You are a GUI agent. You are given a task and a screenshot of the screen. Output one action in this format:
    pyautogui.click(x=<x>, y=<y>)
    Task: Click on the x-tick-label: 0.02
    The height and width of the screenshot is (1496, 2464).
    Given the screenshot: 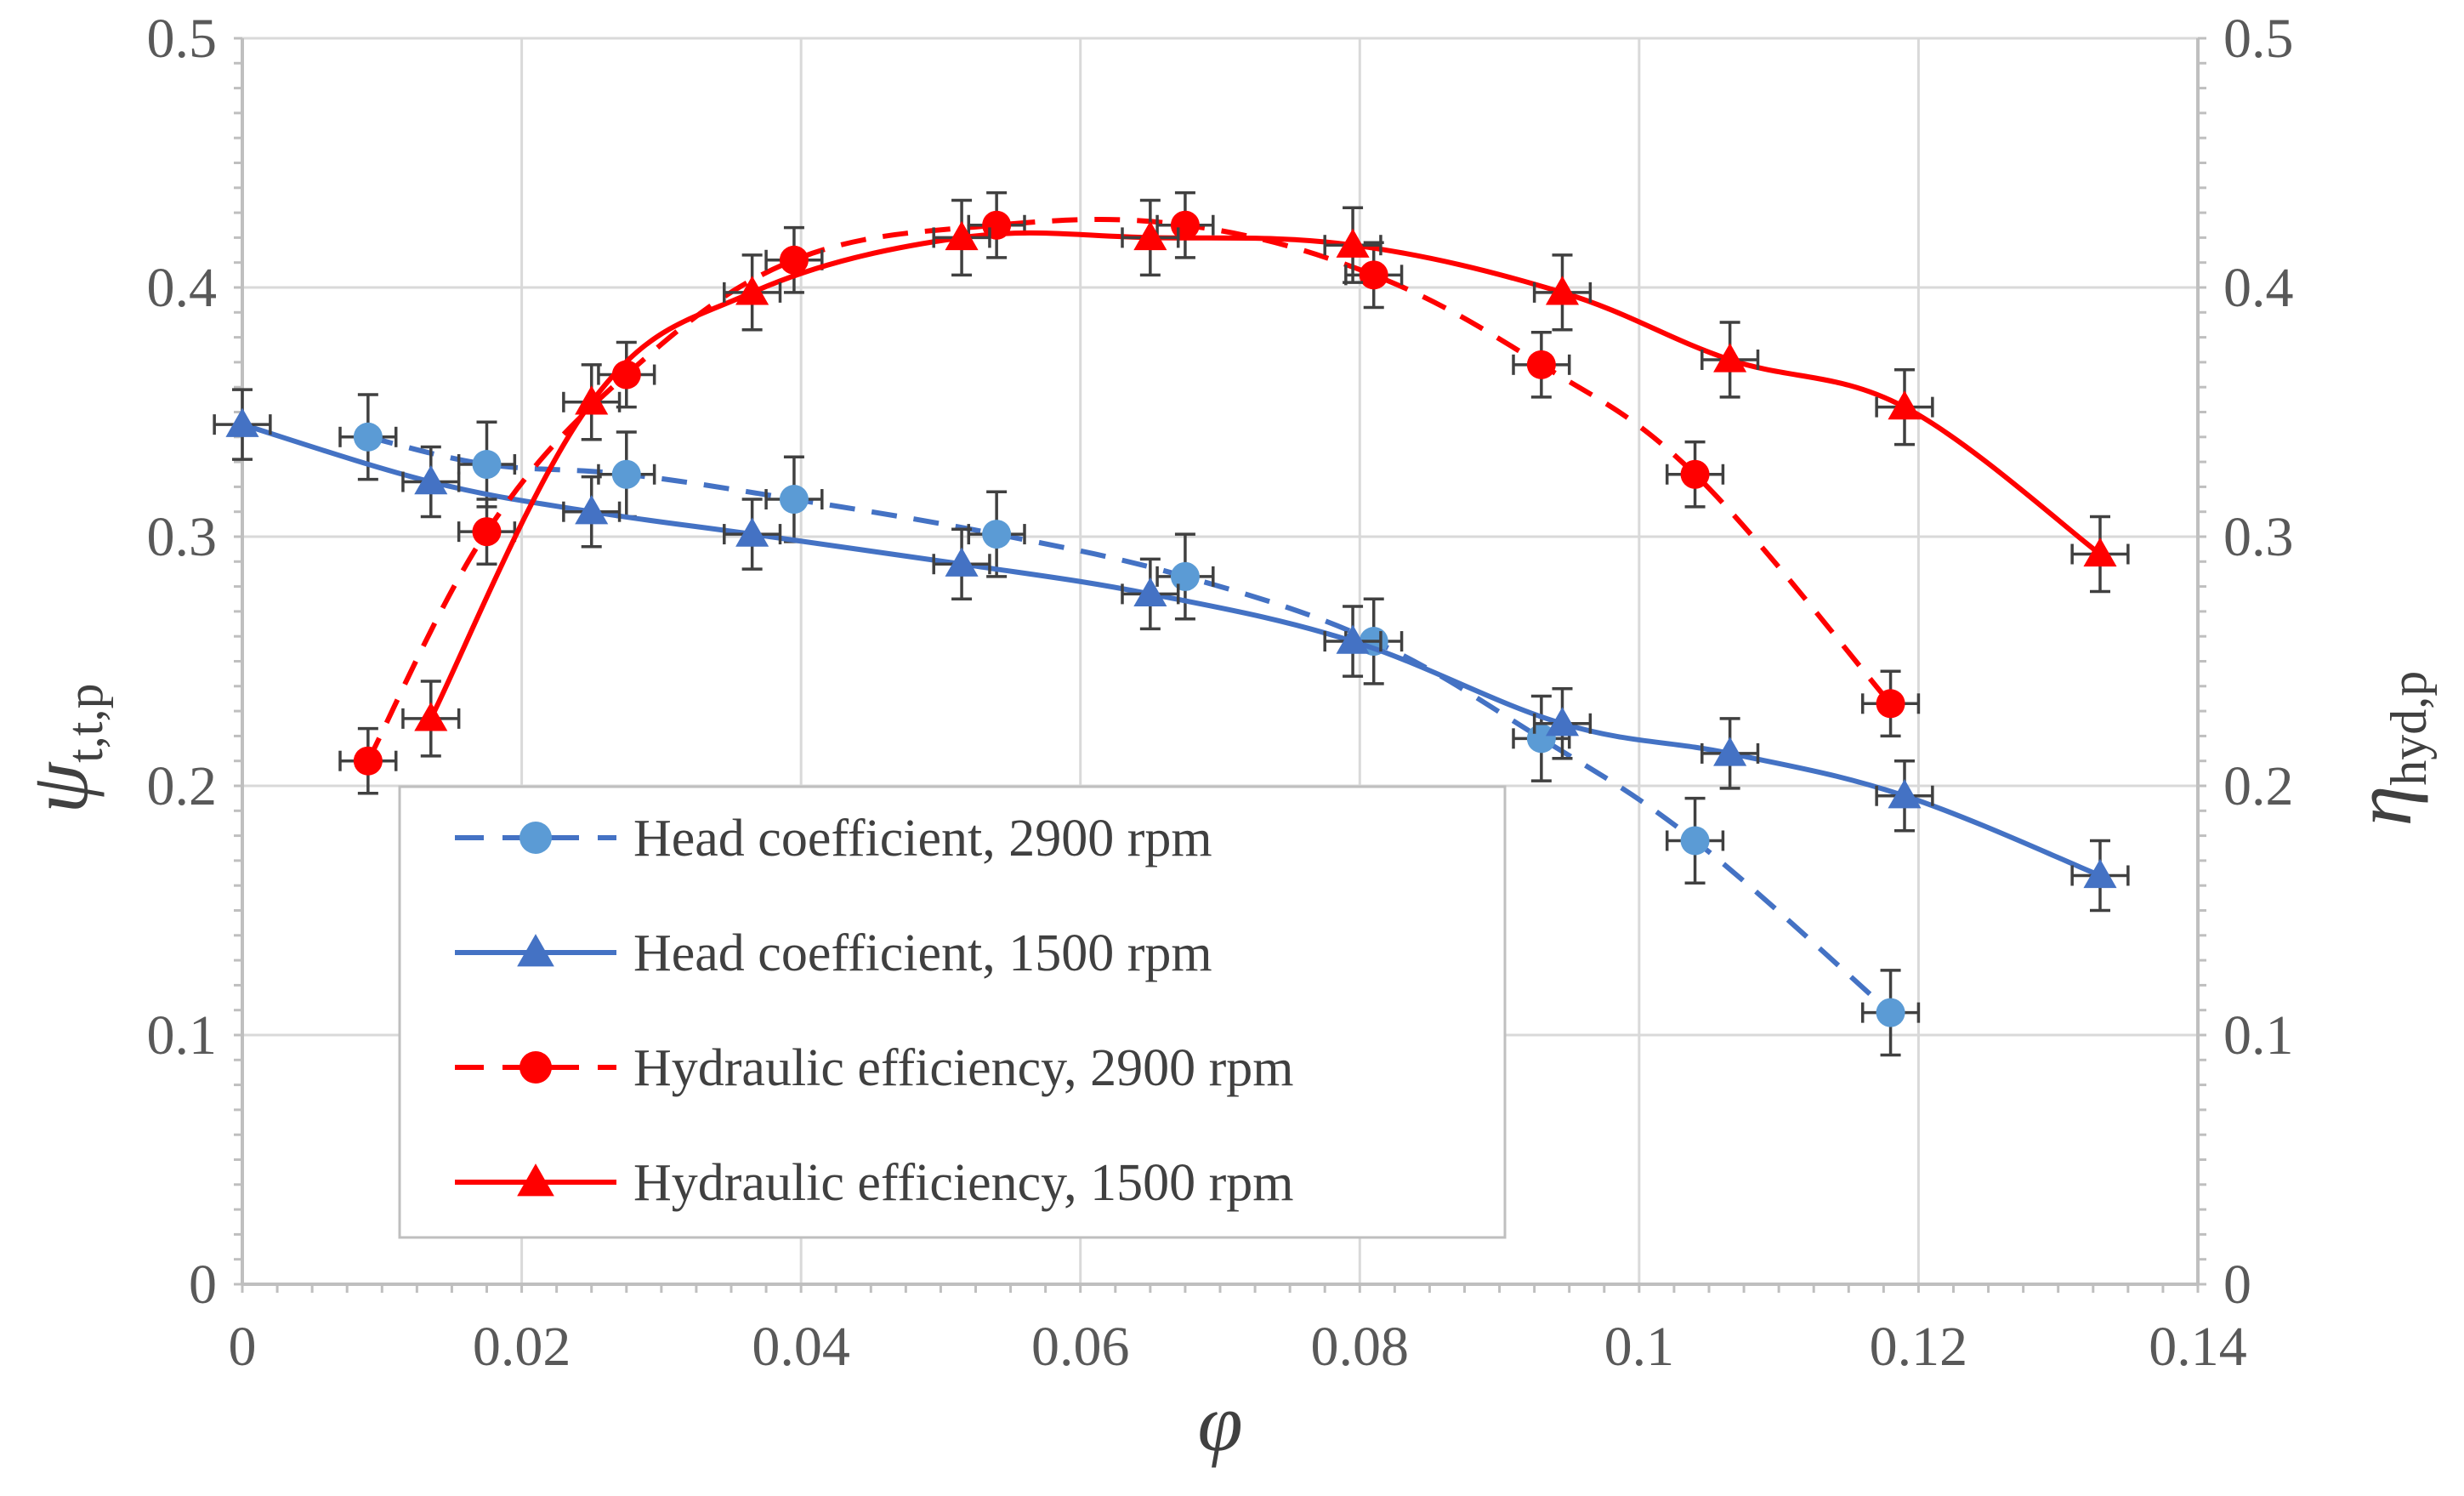 What is the action you would take?
    pyautogui.click(x=522, y=1347)
    